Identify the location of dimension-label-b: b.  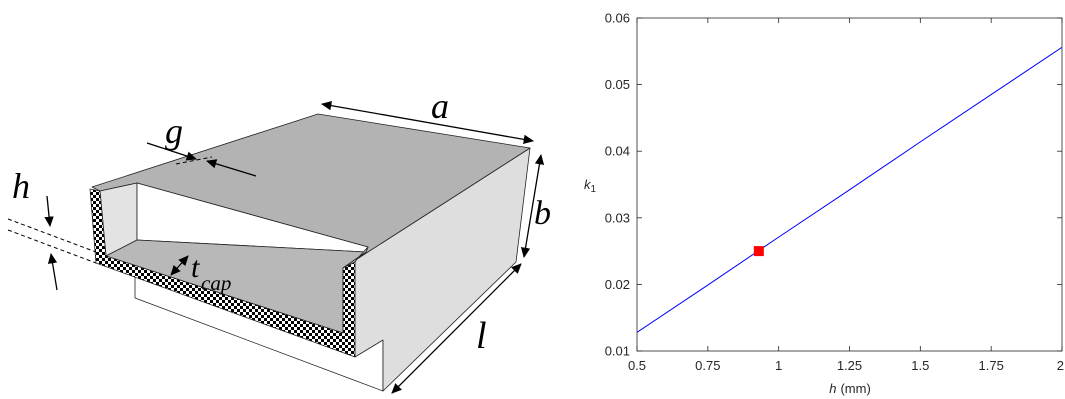
(542, 213).